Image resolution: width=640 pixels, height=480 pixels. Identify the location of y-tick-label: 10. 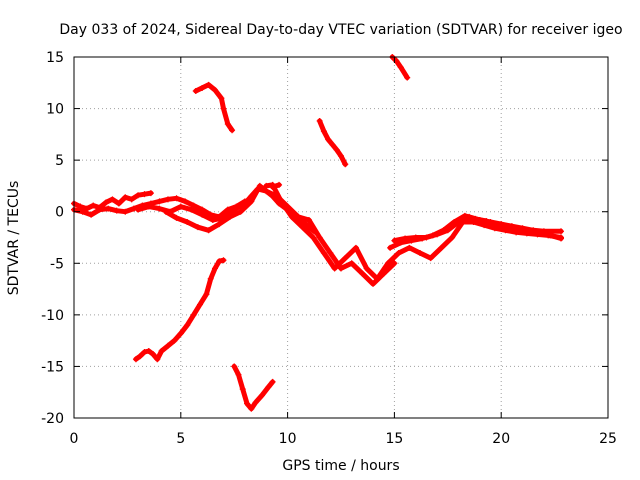
(55, 110).